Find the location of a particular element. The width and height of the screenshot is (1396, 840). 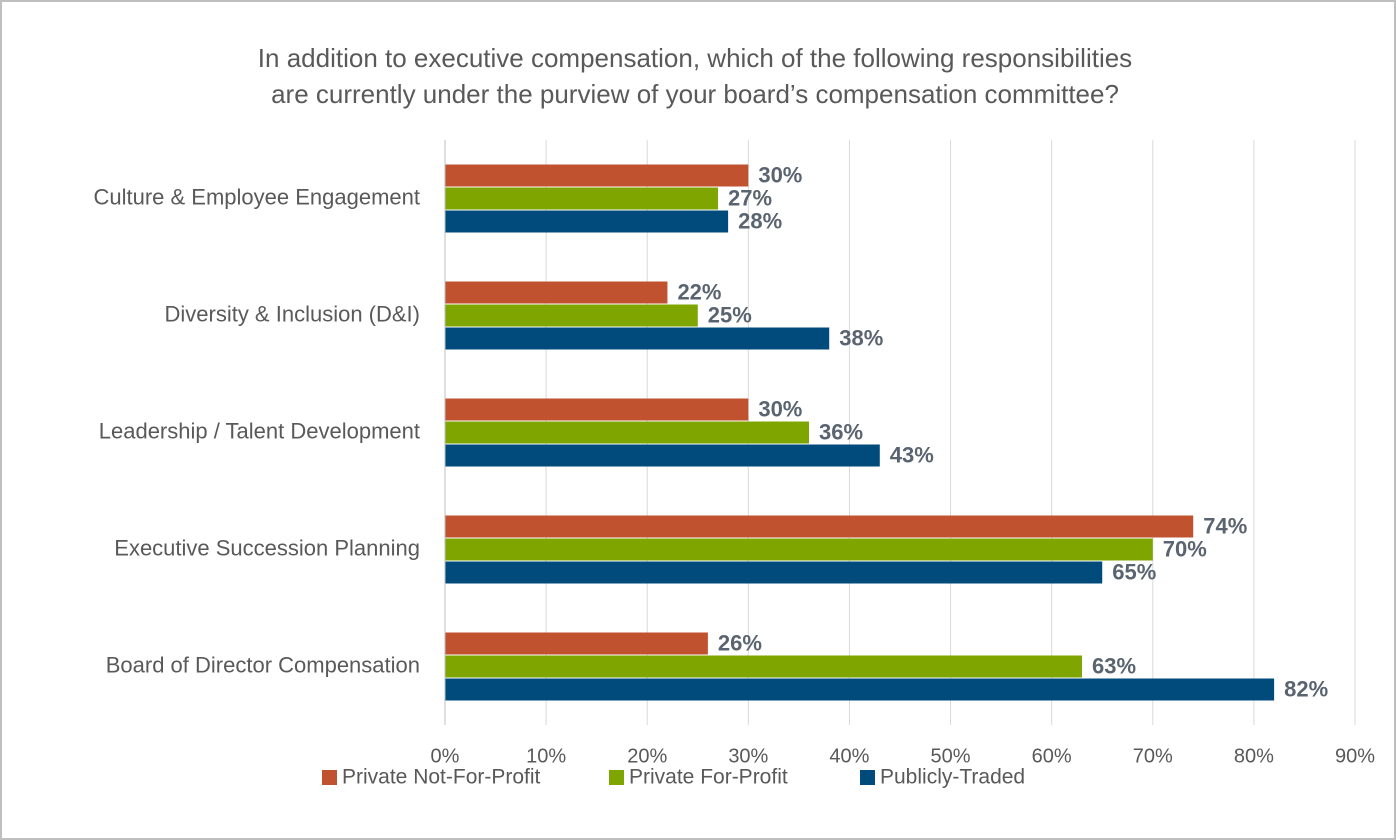

y-tick-label: Executive Succession Planning is located at coordinates (267, 547).